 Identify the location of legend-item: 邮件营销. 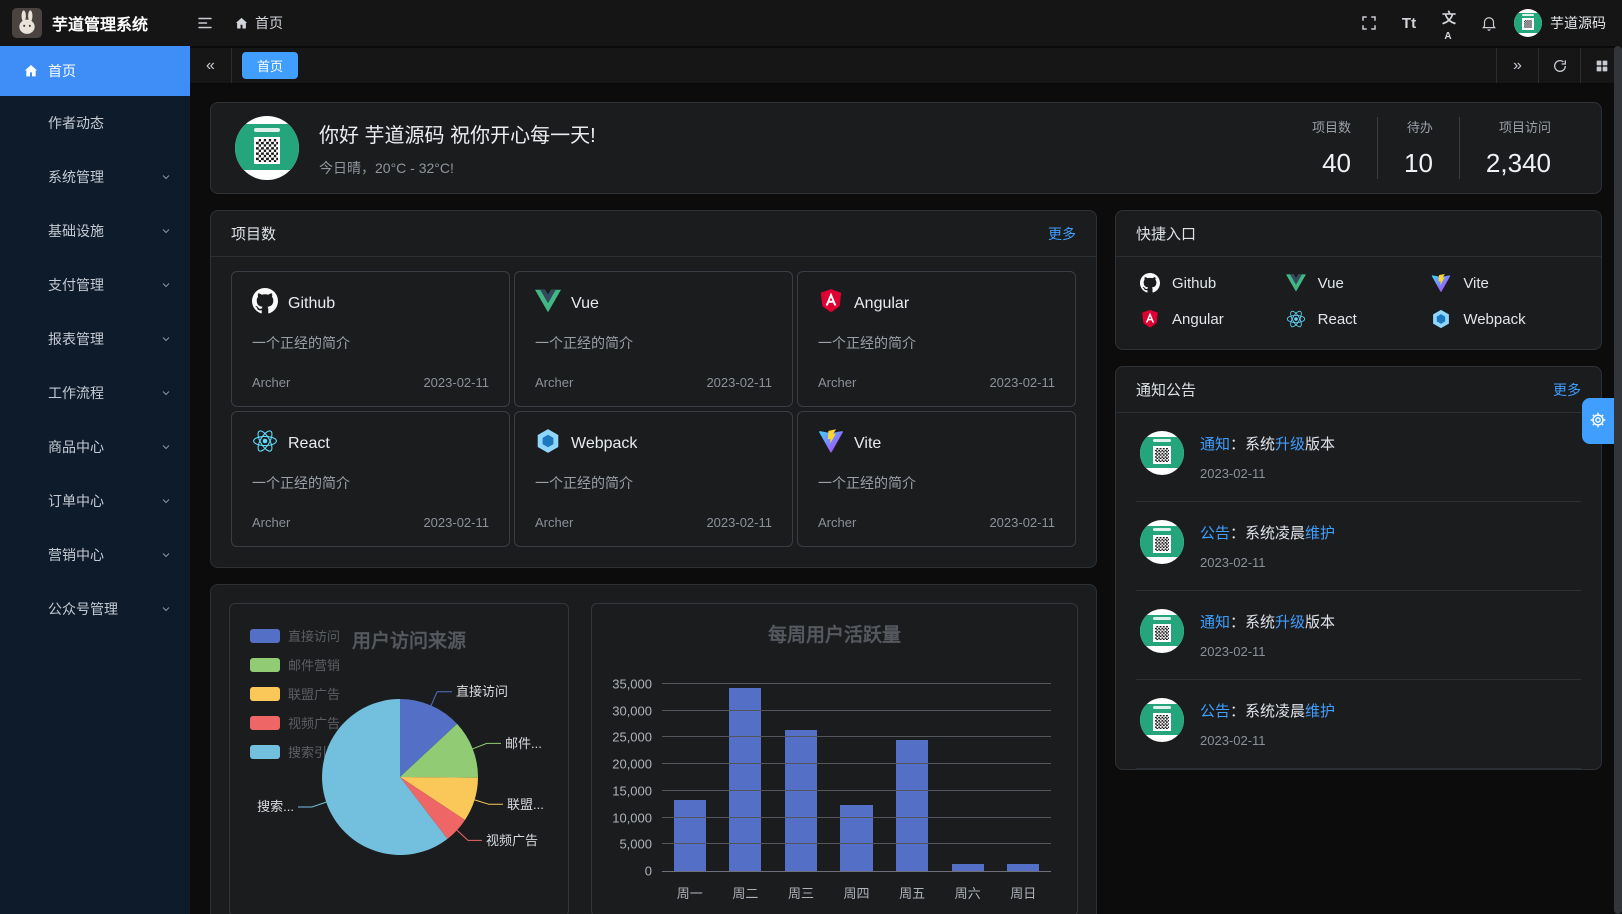
(295, 664).